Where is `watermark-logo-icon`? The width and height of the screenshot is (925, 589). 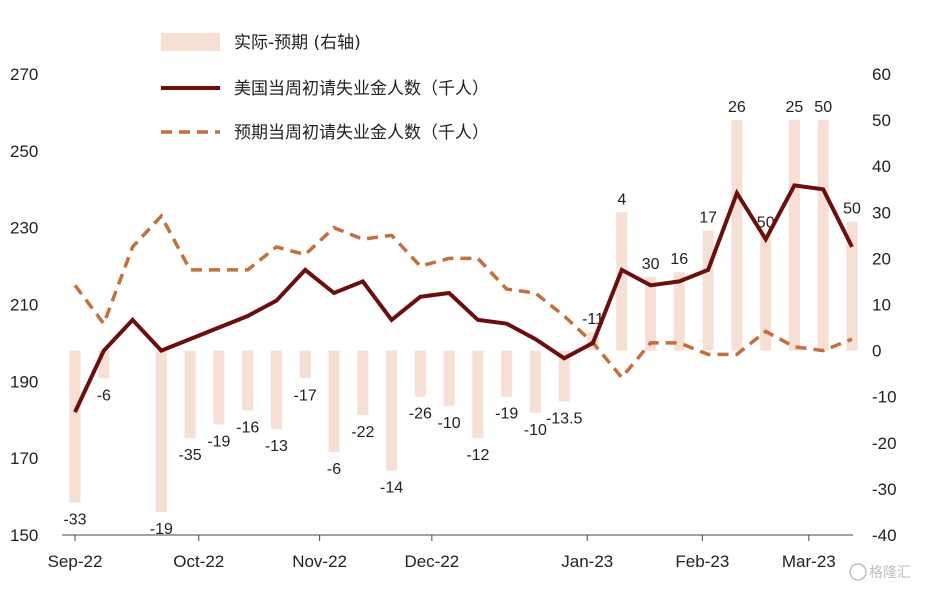 watermark-logo-icon is located at coordinates (858, 572).